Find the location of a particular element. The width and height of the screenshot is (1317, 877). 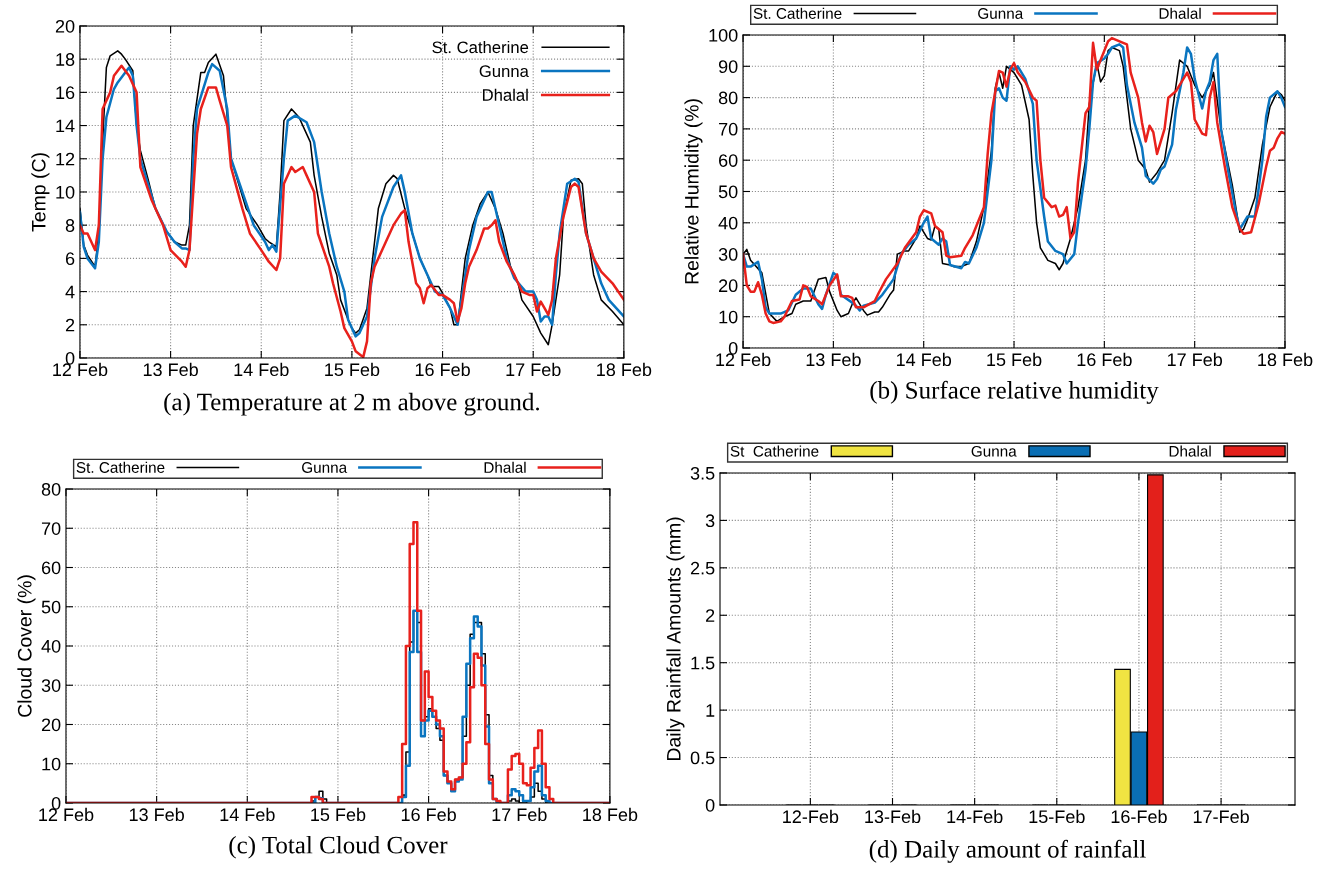

y-tick-label: 4 is located at coordinates (70, 292).